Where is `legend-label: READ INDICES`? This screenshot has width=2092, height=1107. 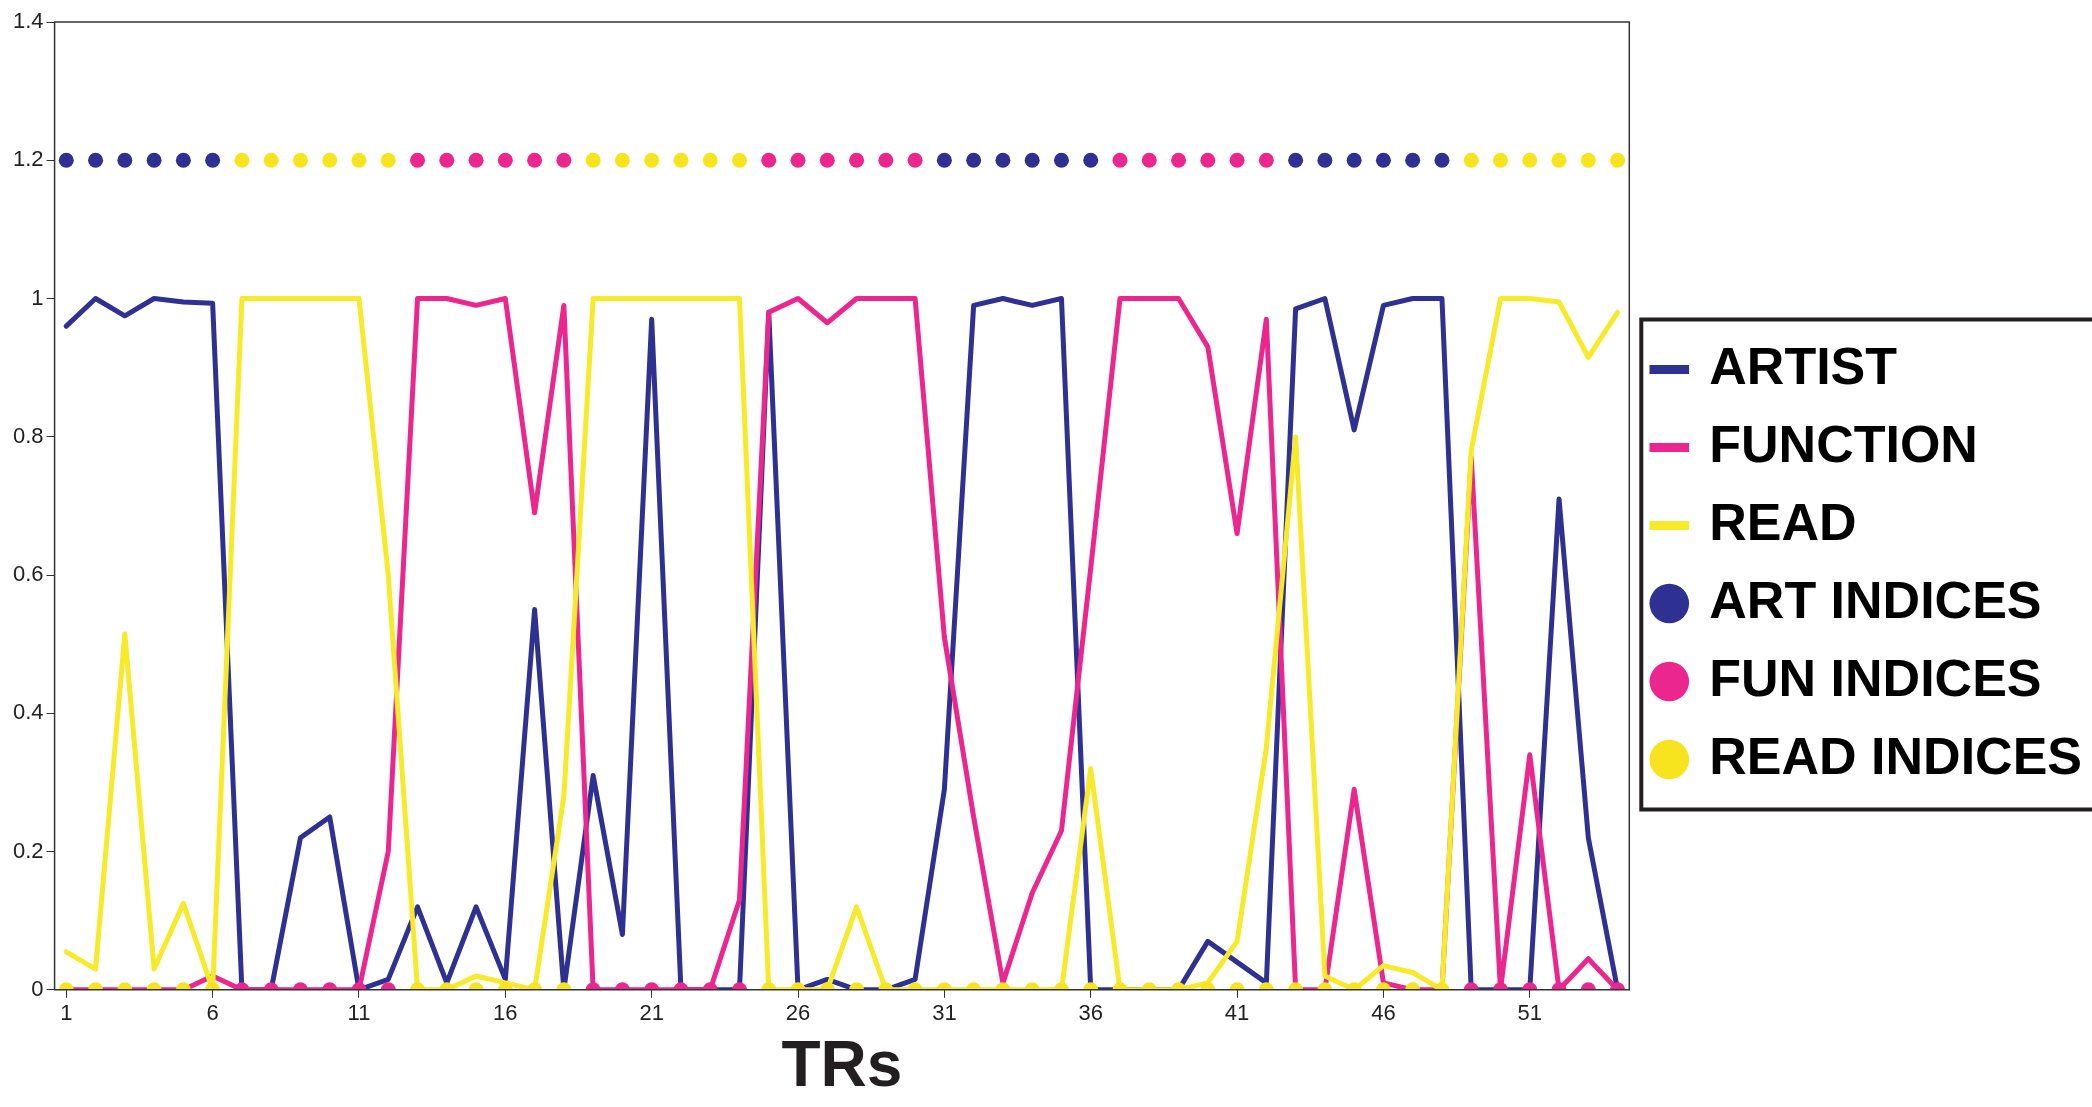 legend-label: READ INDICES is located at coordinates (1896, 755).